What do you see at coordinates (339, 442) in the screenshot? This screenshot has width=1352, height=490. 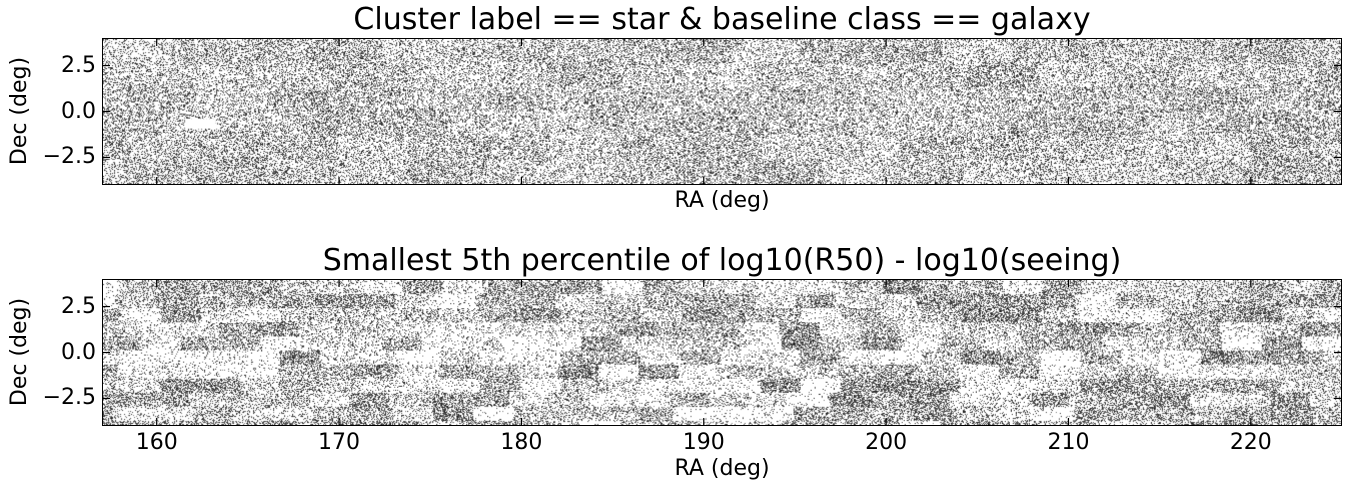 I see `x-tick-label: 170` at bounding box center [339, 442].